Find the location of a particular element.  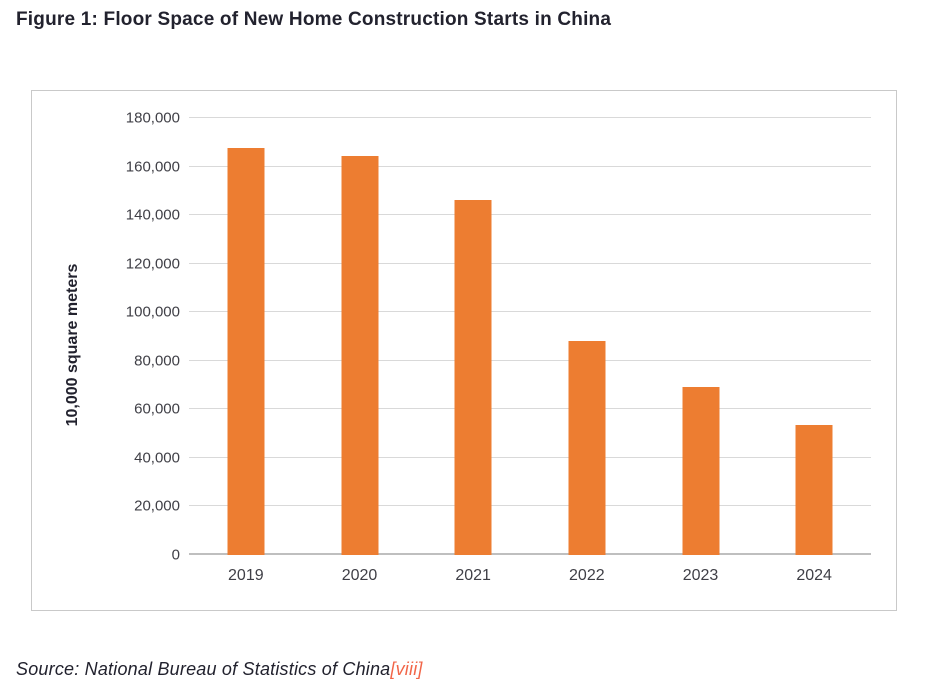

y-axis-title: 10,000 square meters is located at coordinates (72, 345).